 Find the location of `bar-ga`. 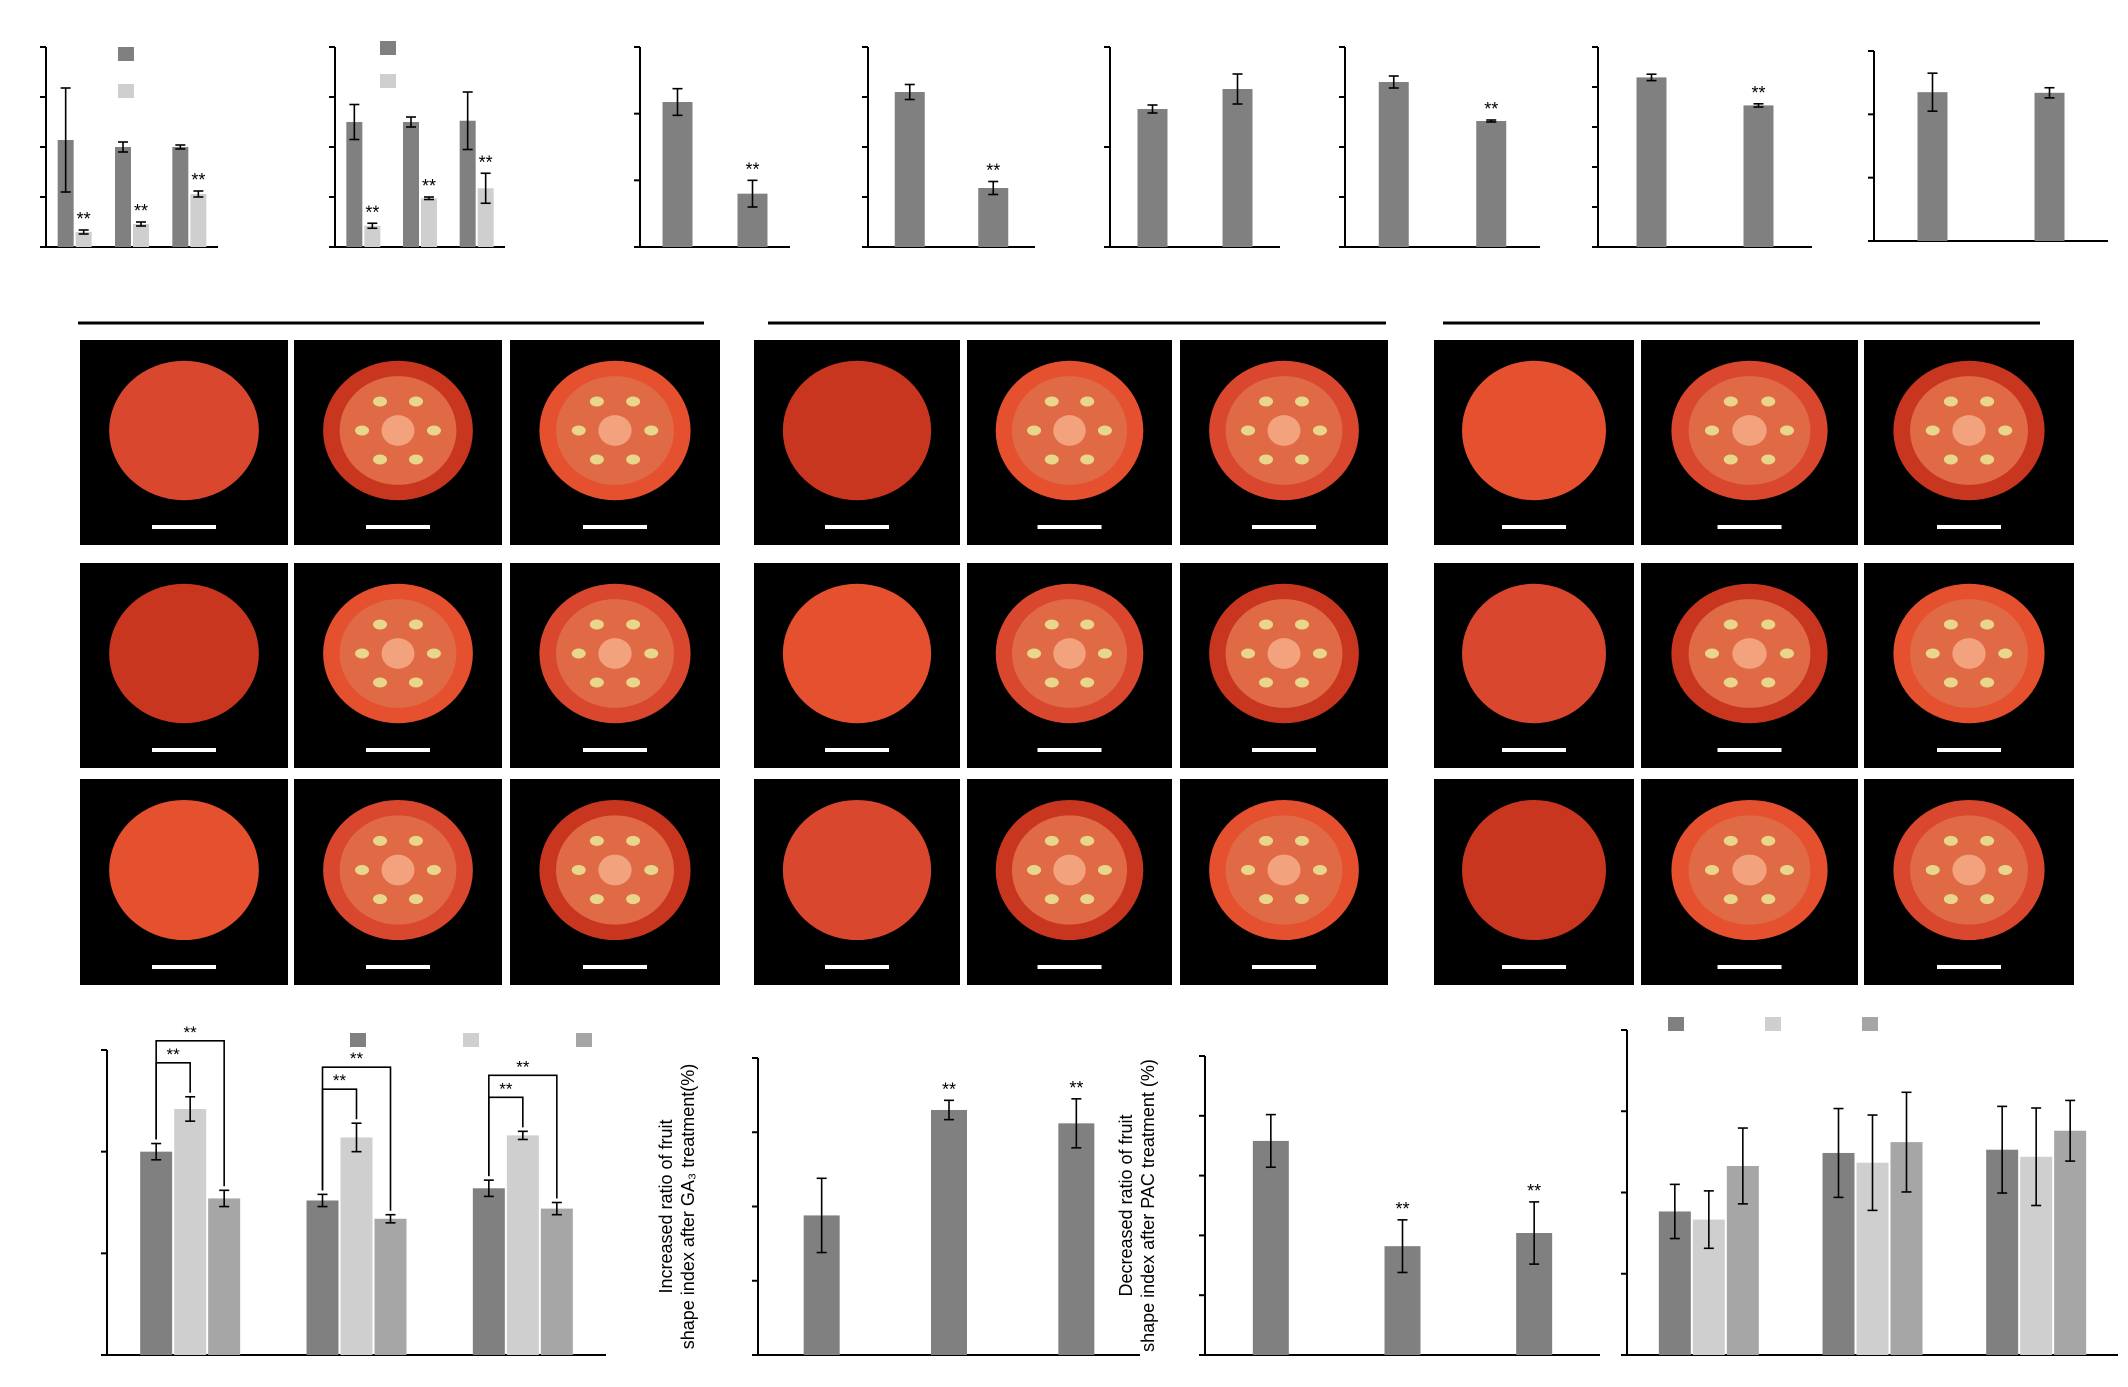

bar-ga is located at coordinates (190, 1231).